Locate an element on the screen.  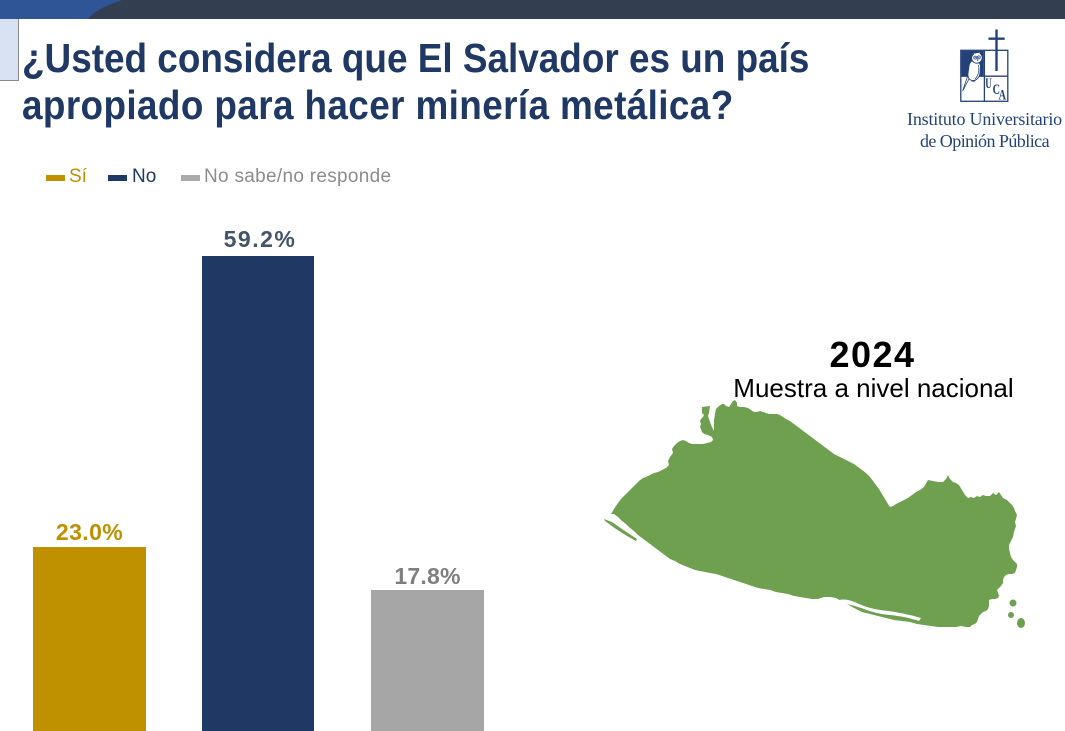
svg-text: A is located at coordinates (1003, 96).